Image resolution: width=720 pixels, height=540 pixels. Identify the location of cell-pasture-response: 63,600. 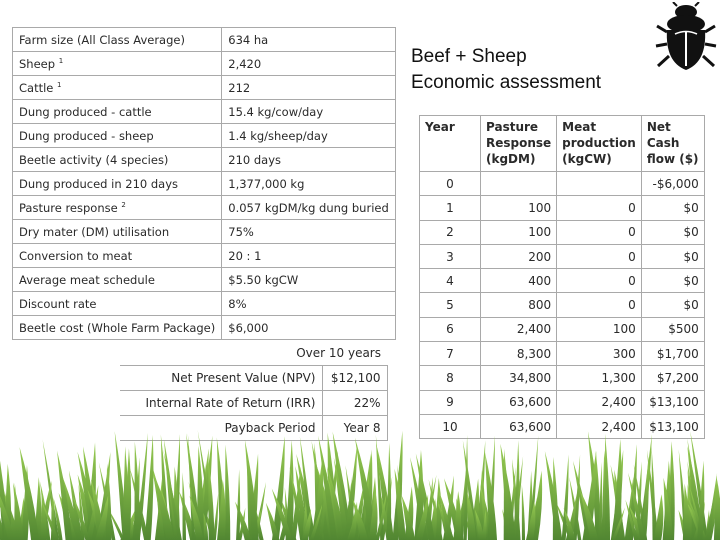
(518, 402).